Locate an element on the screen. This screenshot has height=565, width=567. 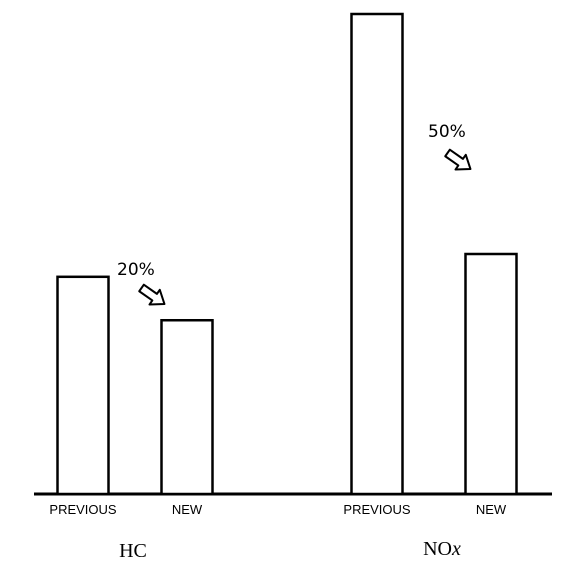
down-arrow-hc-icon is located at coordinates (152, 294).